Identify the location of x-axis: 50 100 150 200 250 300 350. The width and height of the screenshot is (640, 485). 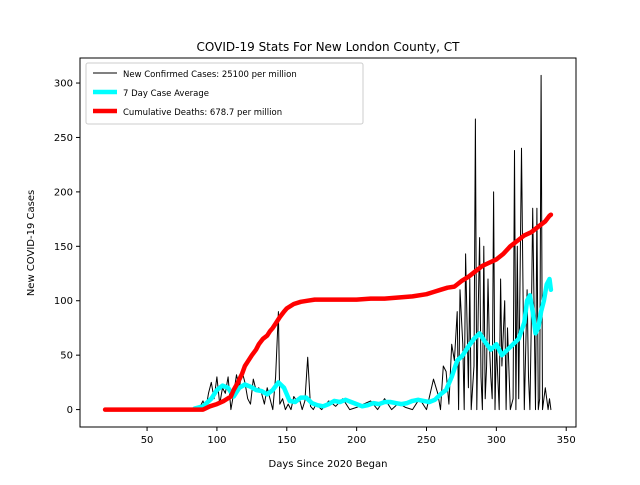
(358, 436).